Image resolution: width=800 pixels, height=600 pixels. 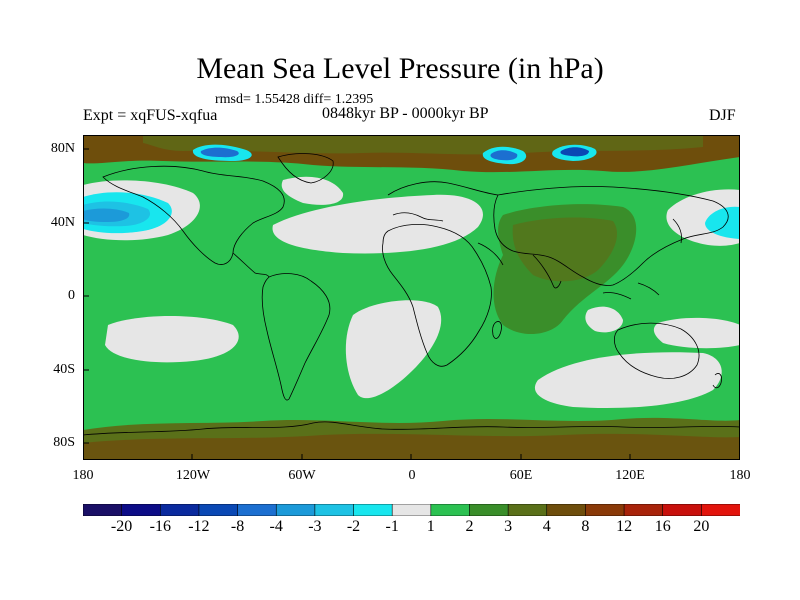 I want to click on colorbar-label: 8, so click(x=585, y=526).